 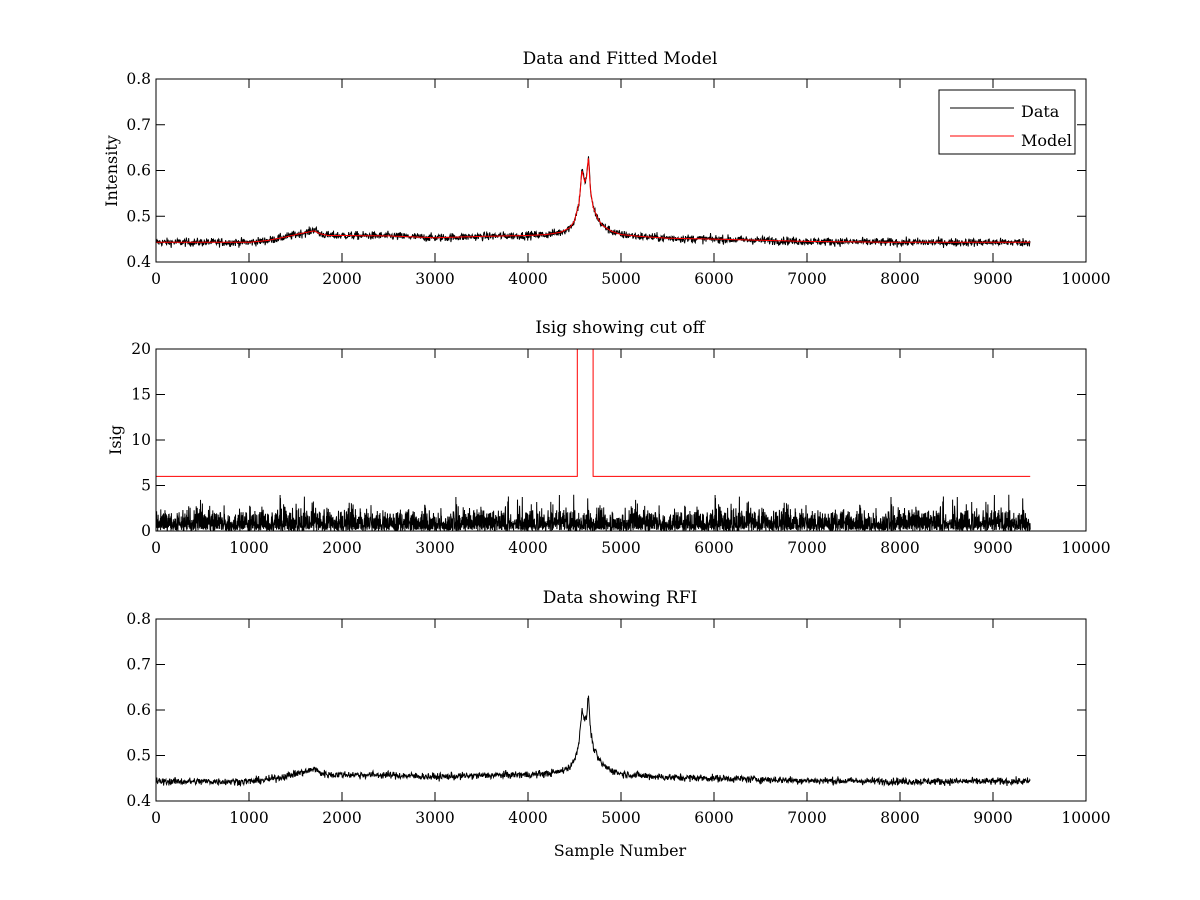 I want to click on series-line-model, so click(x=593, y=200).